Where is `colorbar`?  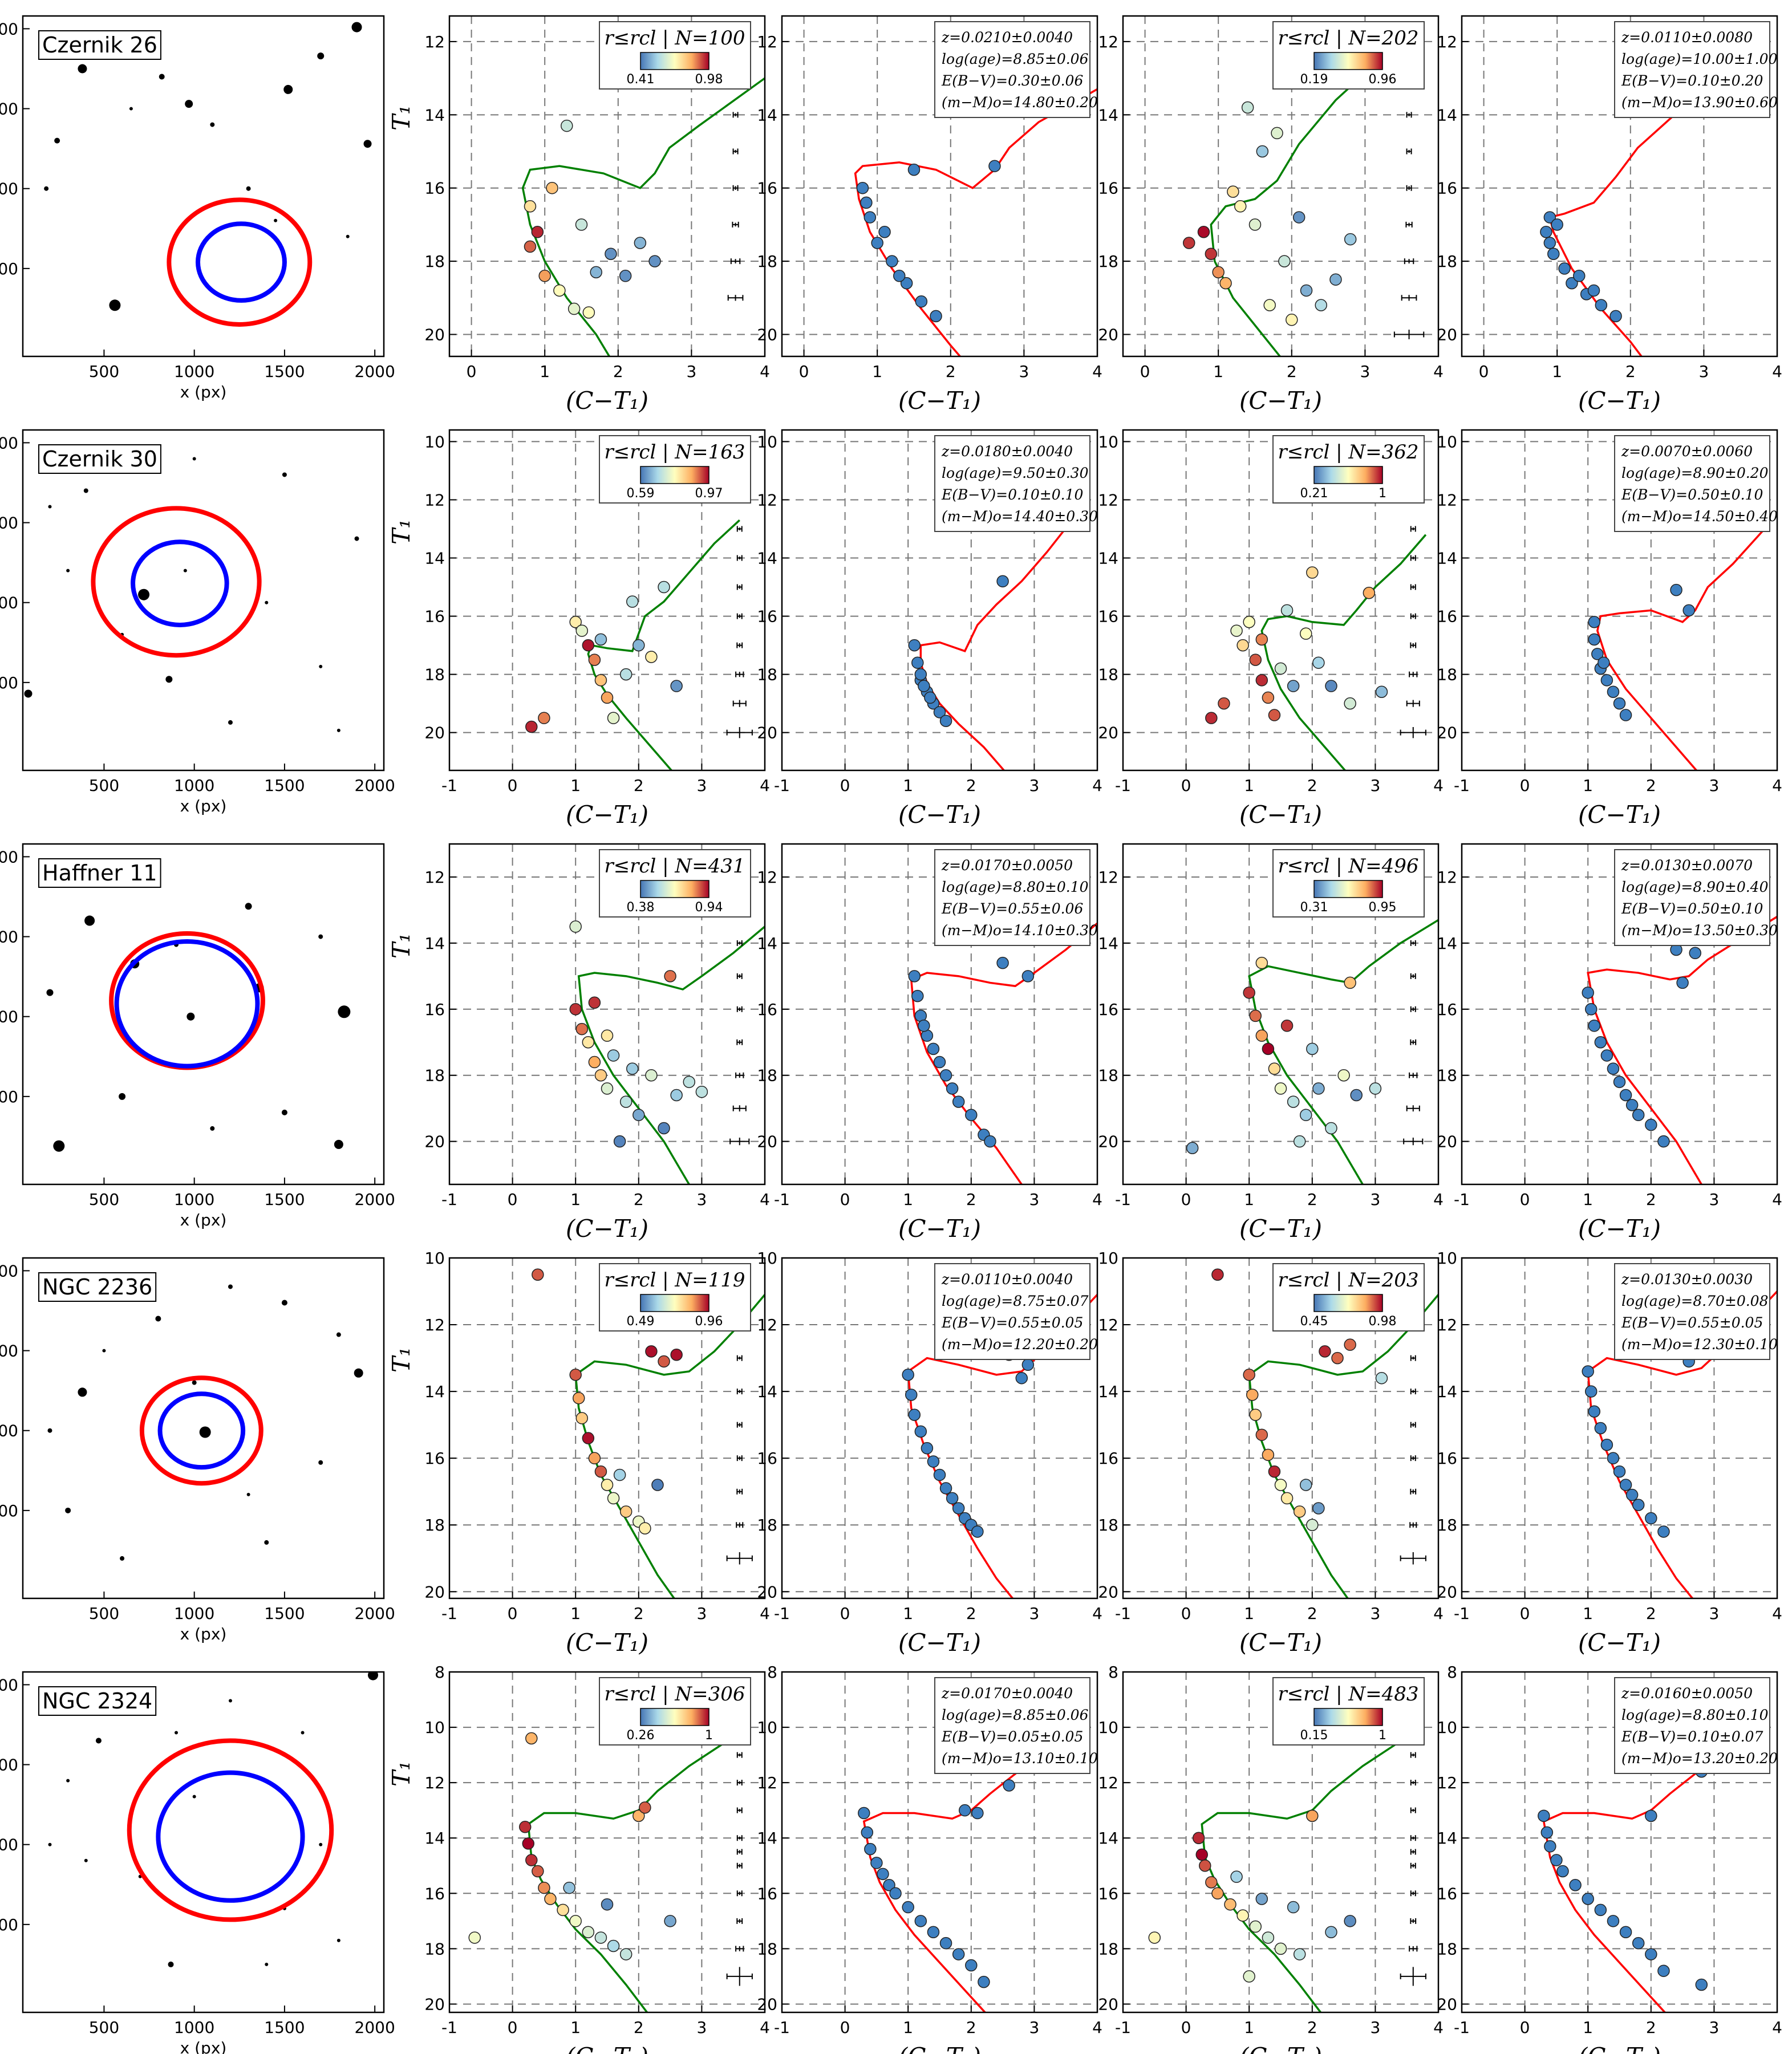 colorbar is located at coordinates (674, 61).